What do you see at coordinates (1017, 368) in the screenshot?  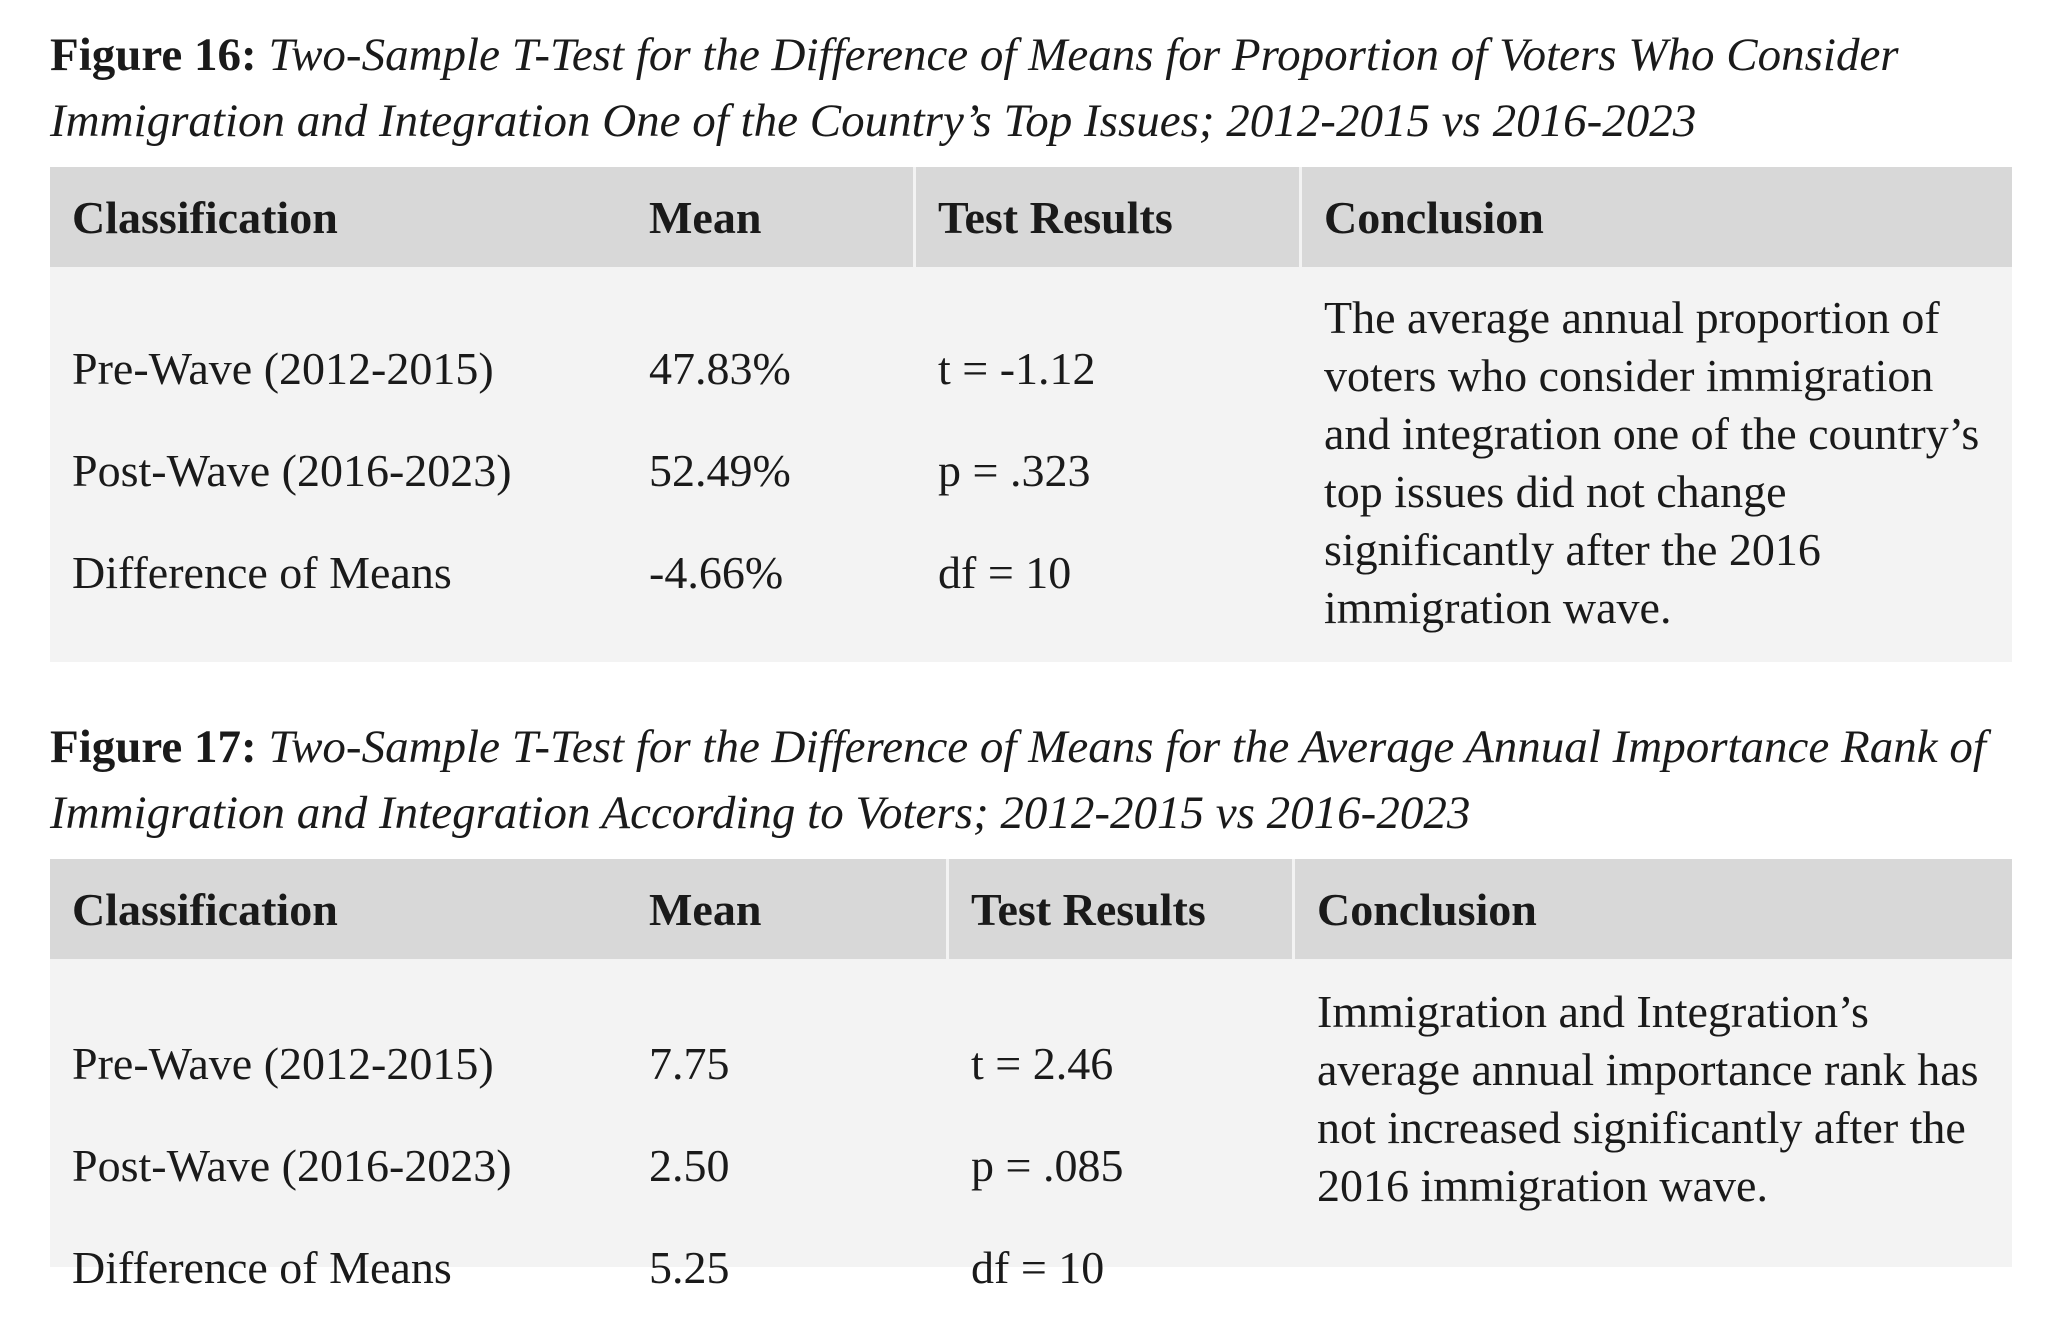 I see `test-result-cell: t = -1.12` at bounding box center [1017, 368].